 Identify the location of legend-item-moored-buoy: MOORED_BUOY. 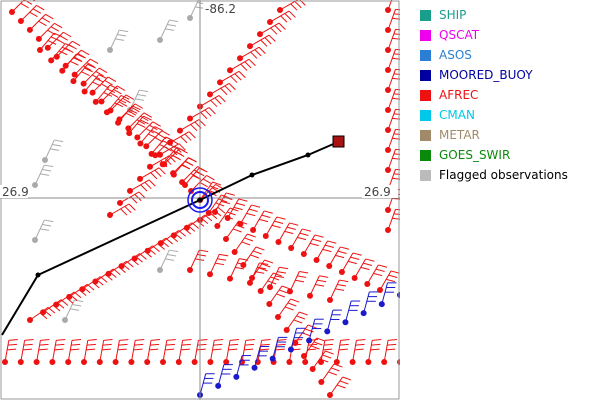
(476, 75).